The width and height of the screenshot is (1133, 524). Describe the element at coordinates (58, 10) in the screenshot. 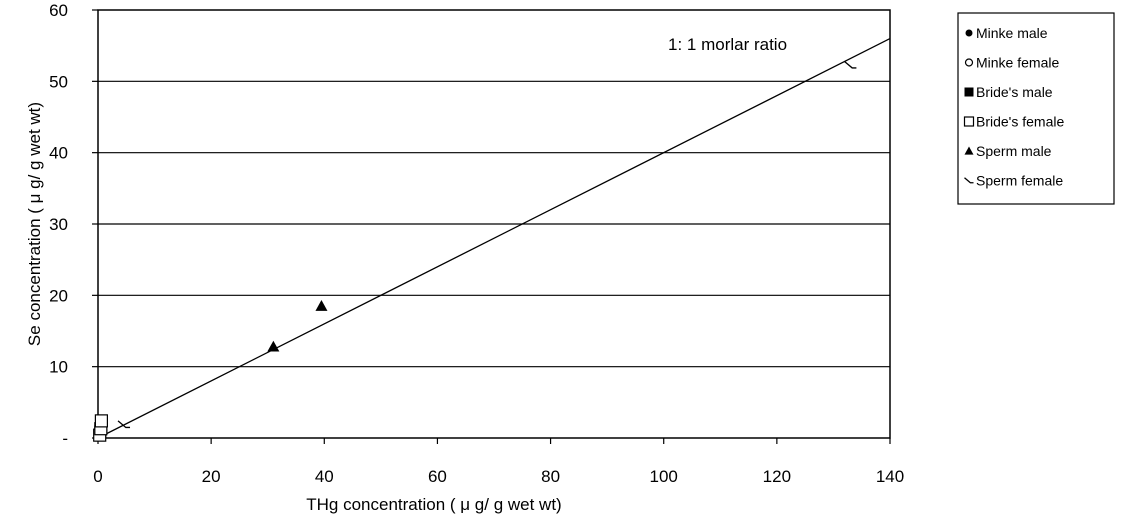

I see `y-tick-label: 60` at that location.